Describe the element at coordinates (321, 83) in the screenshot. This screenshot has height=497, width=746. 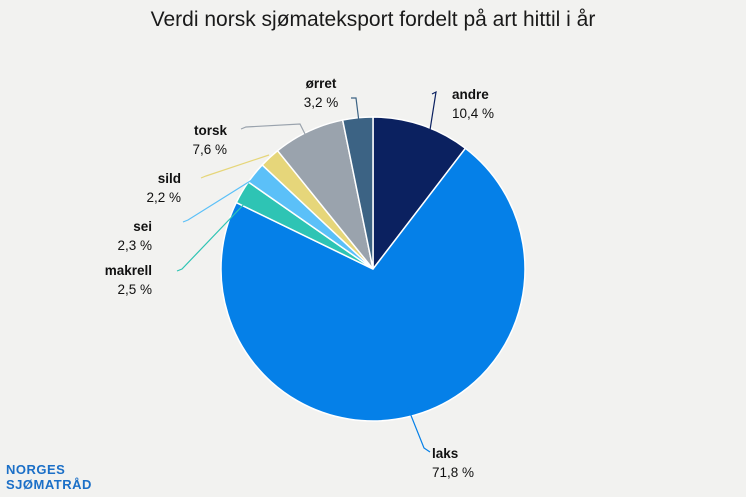
I see `slice-label-name-ørret: ørret` at that location.